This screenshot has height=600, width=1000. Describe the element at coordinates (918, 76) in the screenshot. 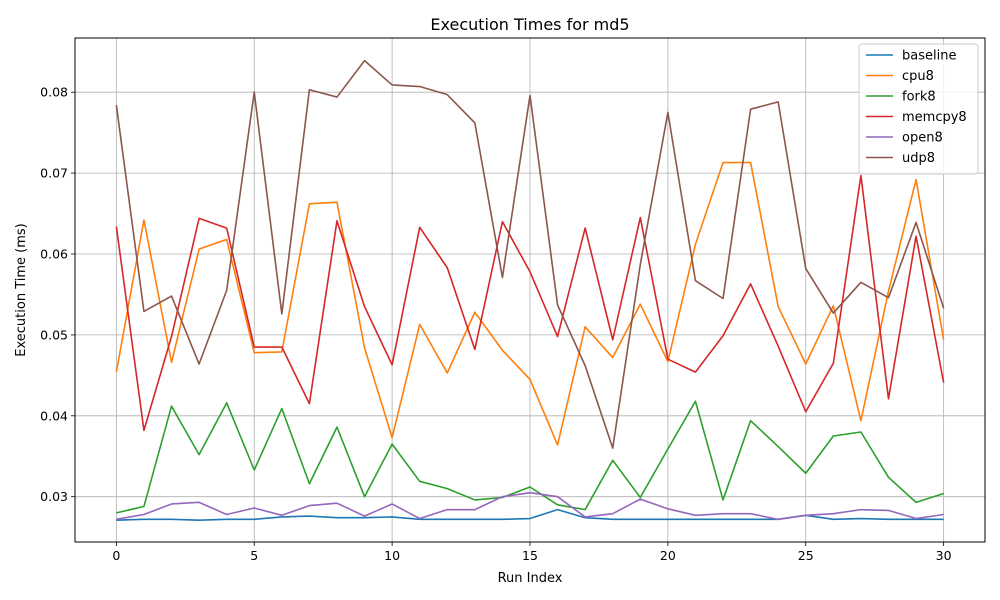

I see `legend-label-cpu8: cpu8` at that location.